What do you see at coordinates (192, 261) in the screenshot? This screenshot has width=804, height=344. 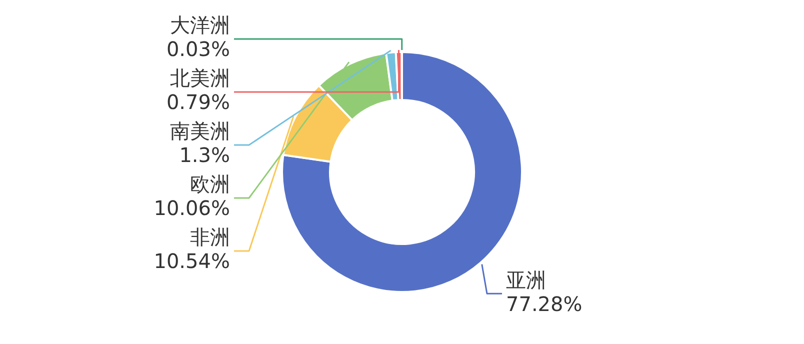 I see `data-label: 10.54%` at bounding box center [192, 261].